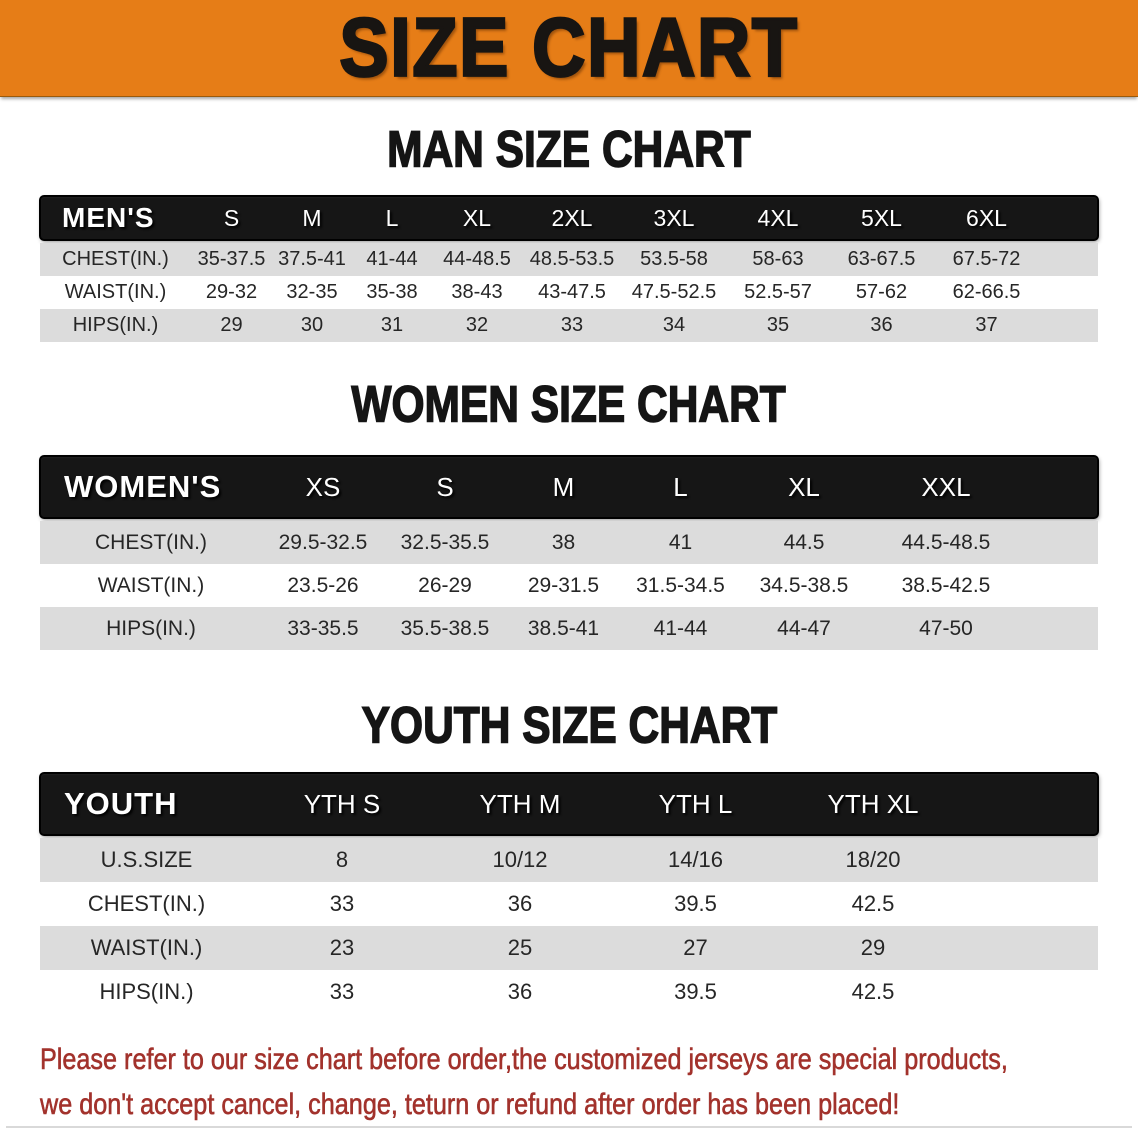 The width and height of the screenshot is (1138, 1132). I want to click on column-header: YTH S, so click(342, 803).